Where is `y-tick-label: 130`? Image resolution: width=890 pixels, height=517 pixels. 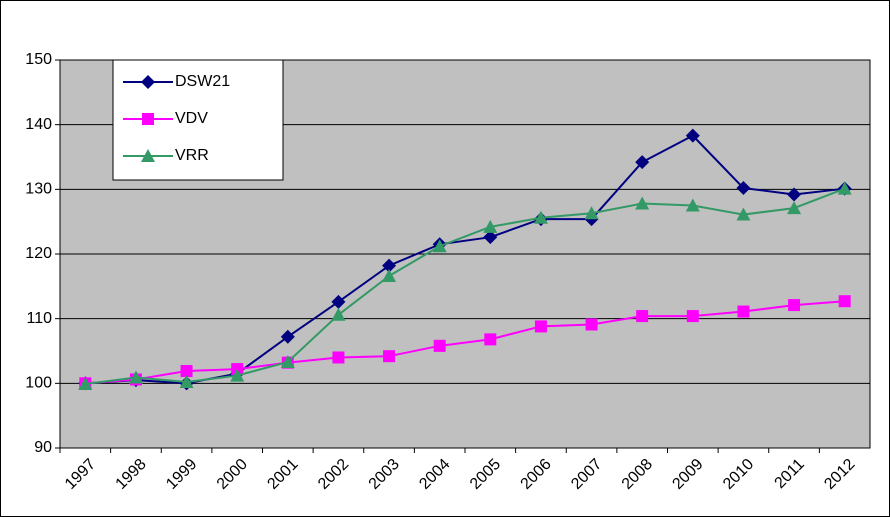 y-tick-label: 130 is located at coordinates (38, 189).